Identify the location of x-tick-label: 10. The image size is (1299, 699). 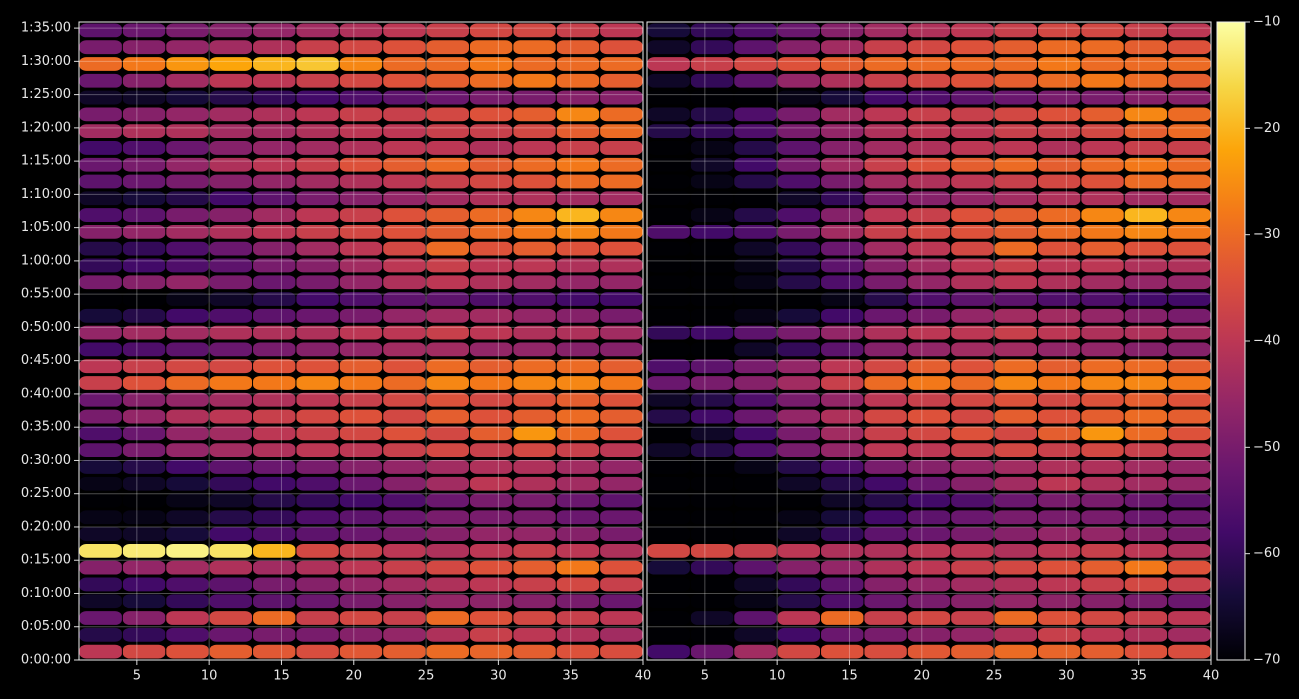
(209, 676).